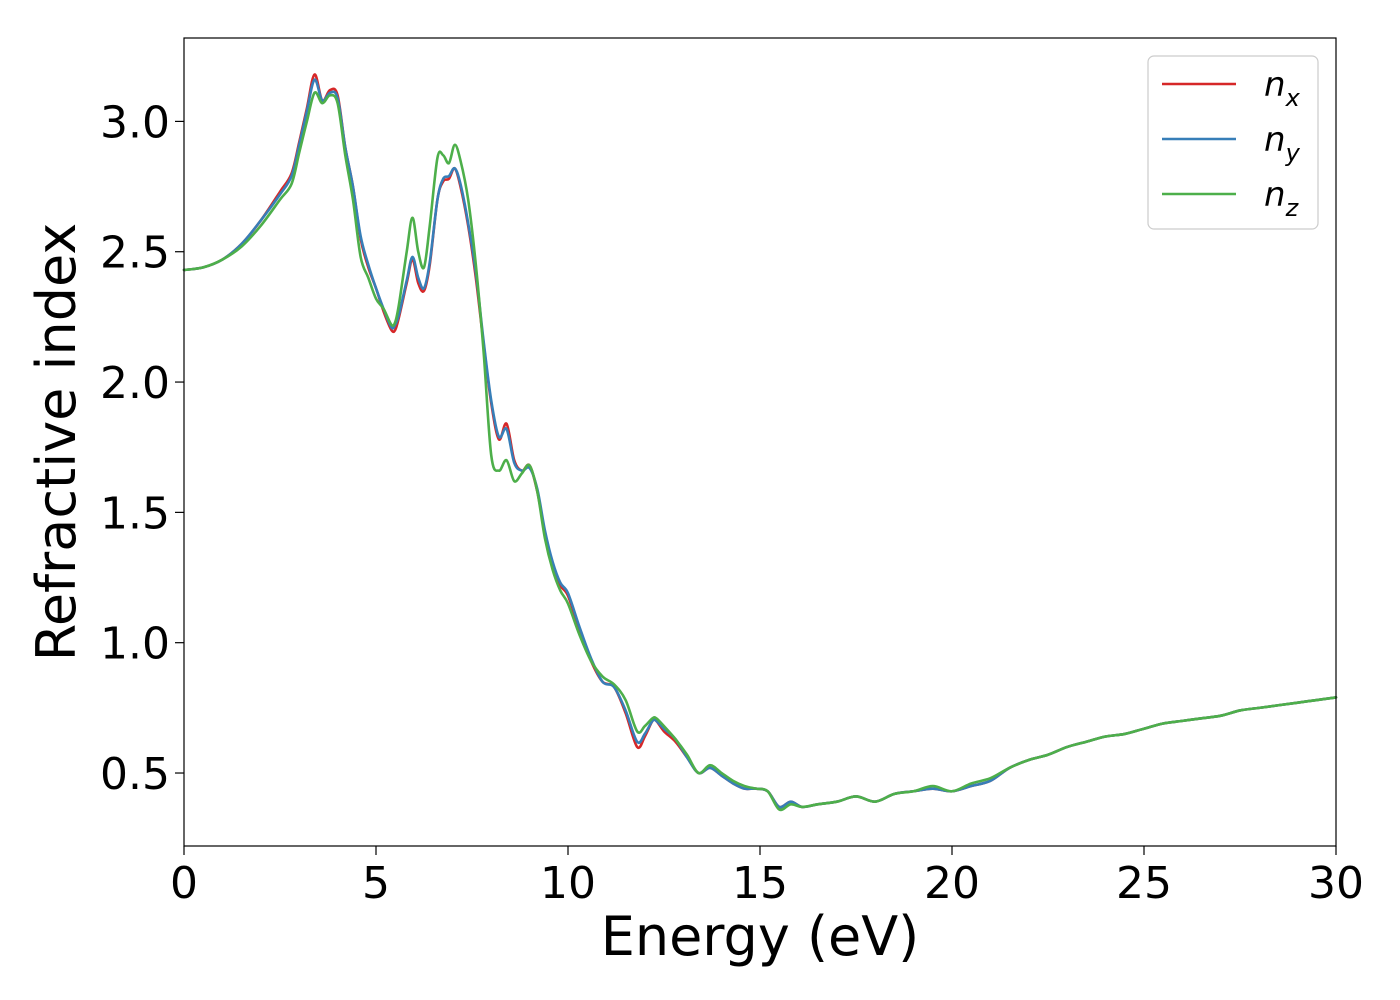  I want to click on y-tick-label: 0.5, so click(135, 774).